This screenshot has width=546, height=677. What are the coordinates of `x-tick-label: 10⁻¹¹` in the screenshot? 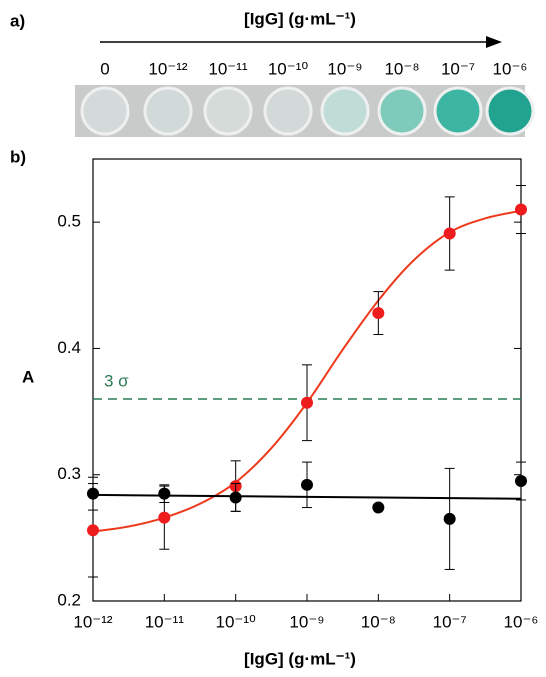 It's located at (165, 621).